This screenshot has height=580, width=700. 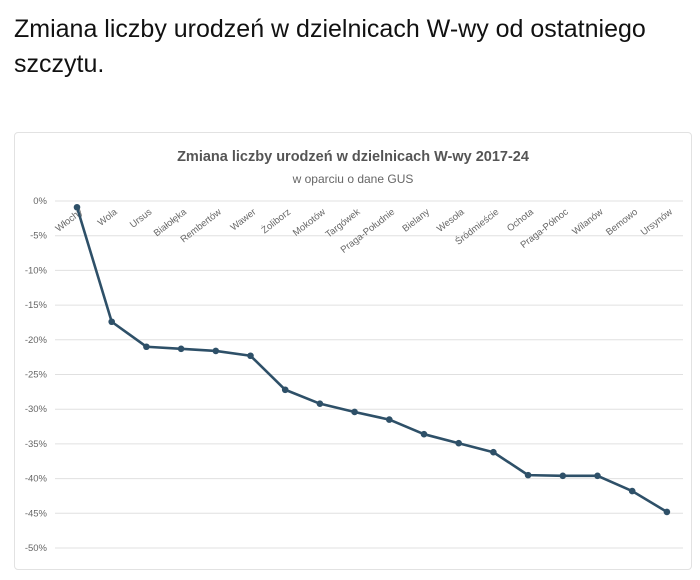 I want to click on x-category-label: Wawer, so click(x=244, y=220).